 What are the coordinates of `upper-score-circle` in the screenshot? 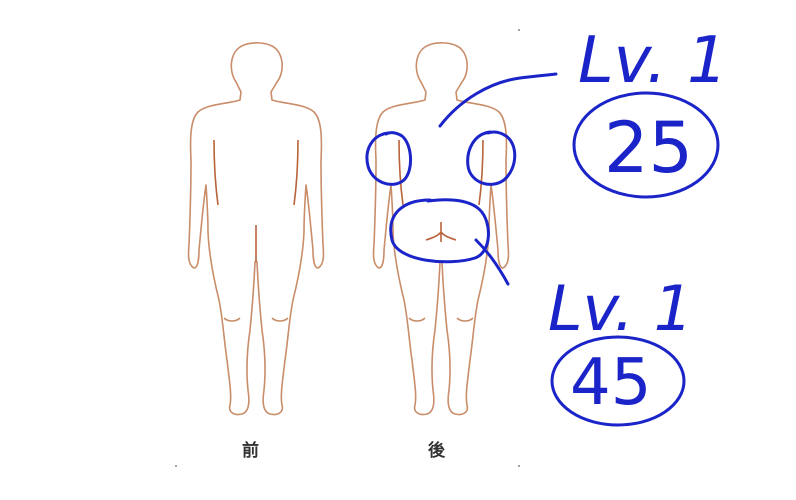 It's located at (646, 145).